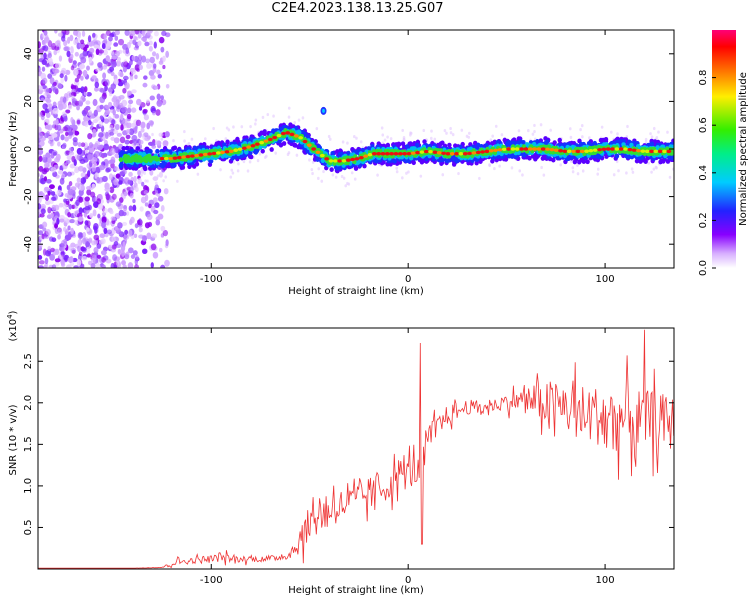 This screenshot has width=750, height=600. Describe the element at coordinates (28, 444) in the screenshot. I see `y-tick-label: 1.5` at that location.